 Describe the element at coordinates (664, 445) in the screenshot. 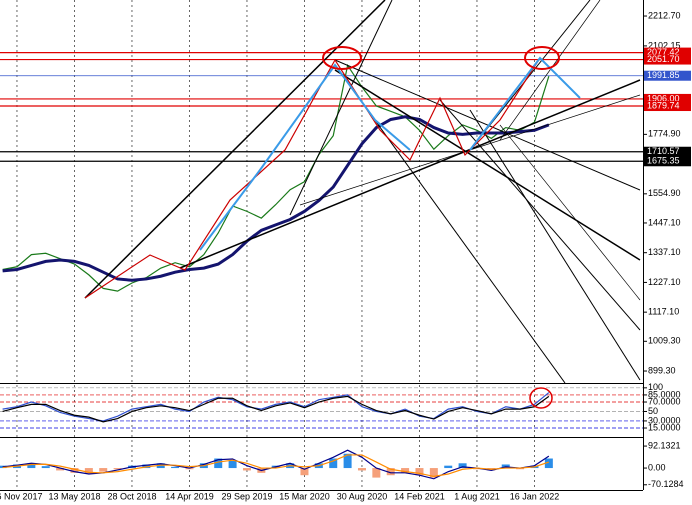

I see `y-tick-label: 92.1321` at that location.